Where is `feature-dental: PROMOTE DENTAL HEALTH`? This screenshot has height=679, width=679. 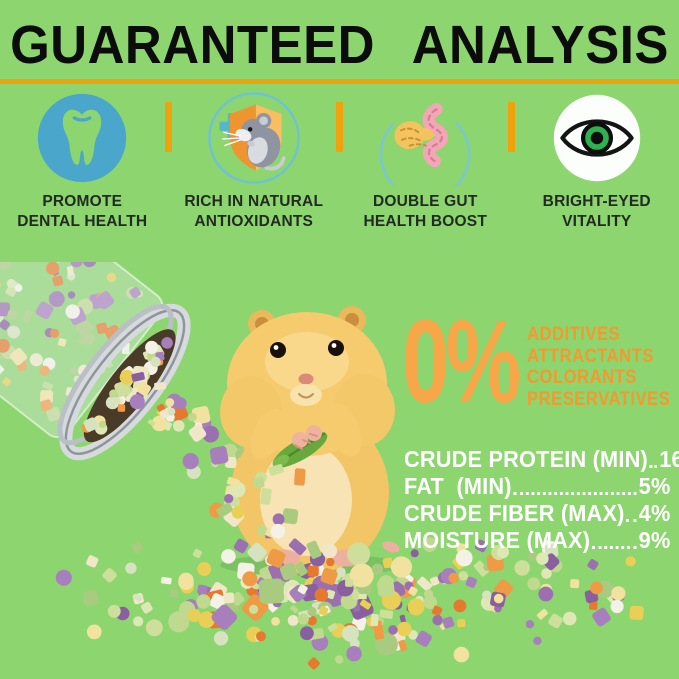 feature-dental: PROMOTE DENTAL HEALTH is located at coordinates (82, 161).